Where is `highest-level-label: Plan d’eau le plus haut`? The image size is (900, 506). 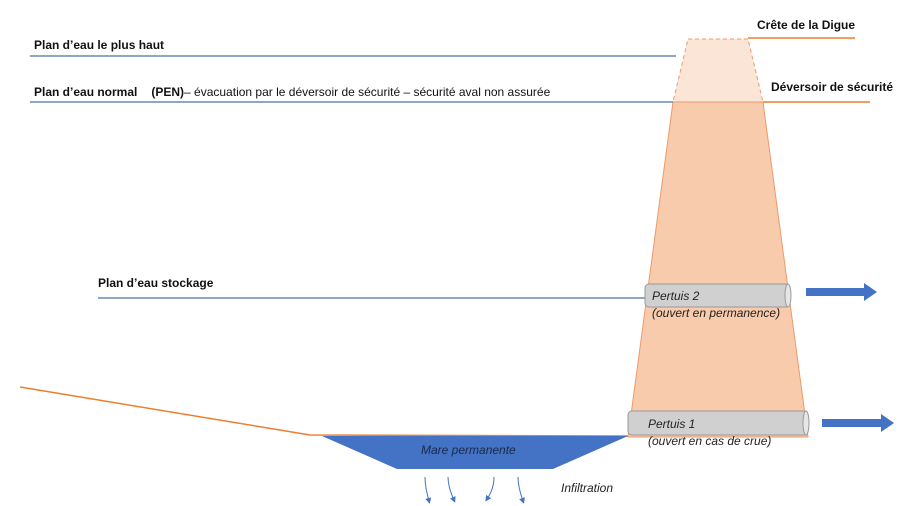
highest-level-label: Plan d’eau le plus haut is located at coordinates (99, 45).